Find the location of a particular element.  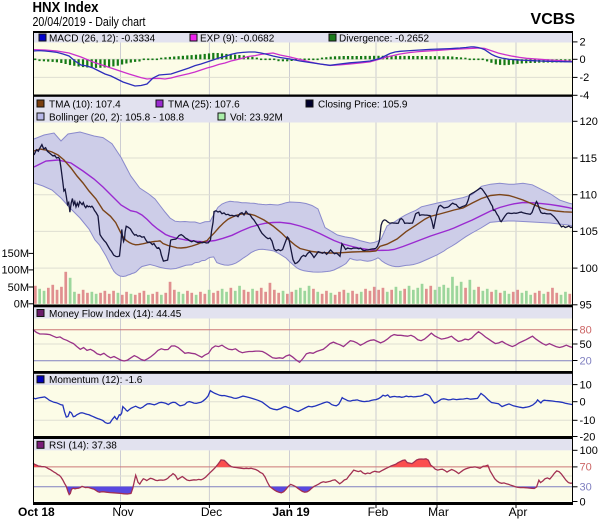

svg-text: 20 is located at coordinates (586, 361).